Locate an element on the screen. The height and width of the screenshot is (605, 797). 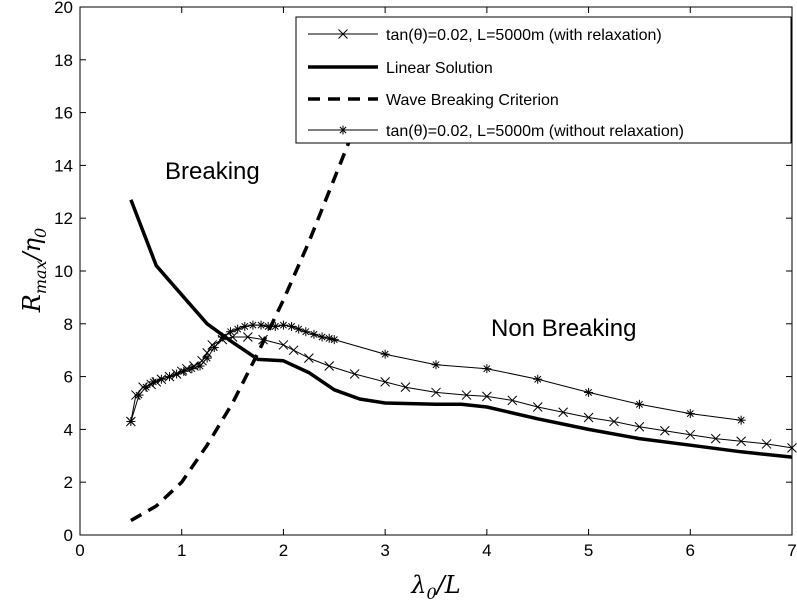
legend-box is located at coordinates (543, 80).